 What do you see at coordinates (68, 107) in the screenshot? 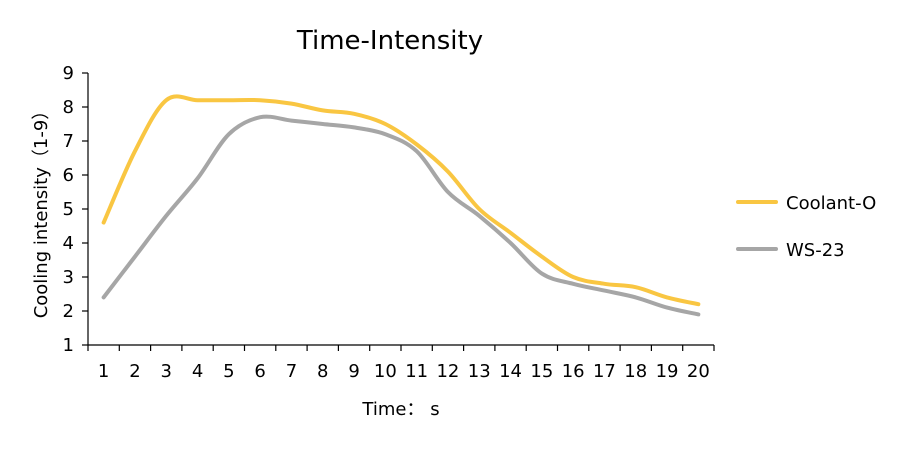
I see `y-tick-label: 8` at bounding box center [68, 107].